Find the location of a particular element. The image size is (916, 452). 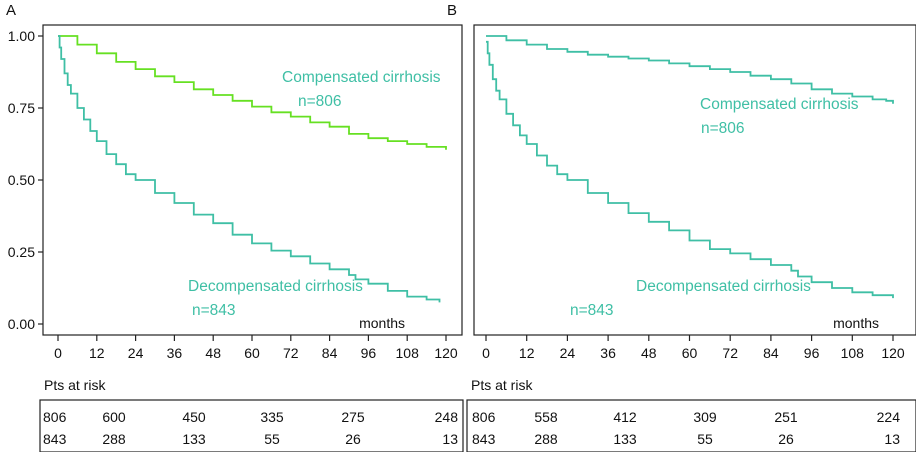

panel-label: B is located at coordinates (452, 10).